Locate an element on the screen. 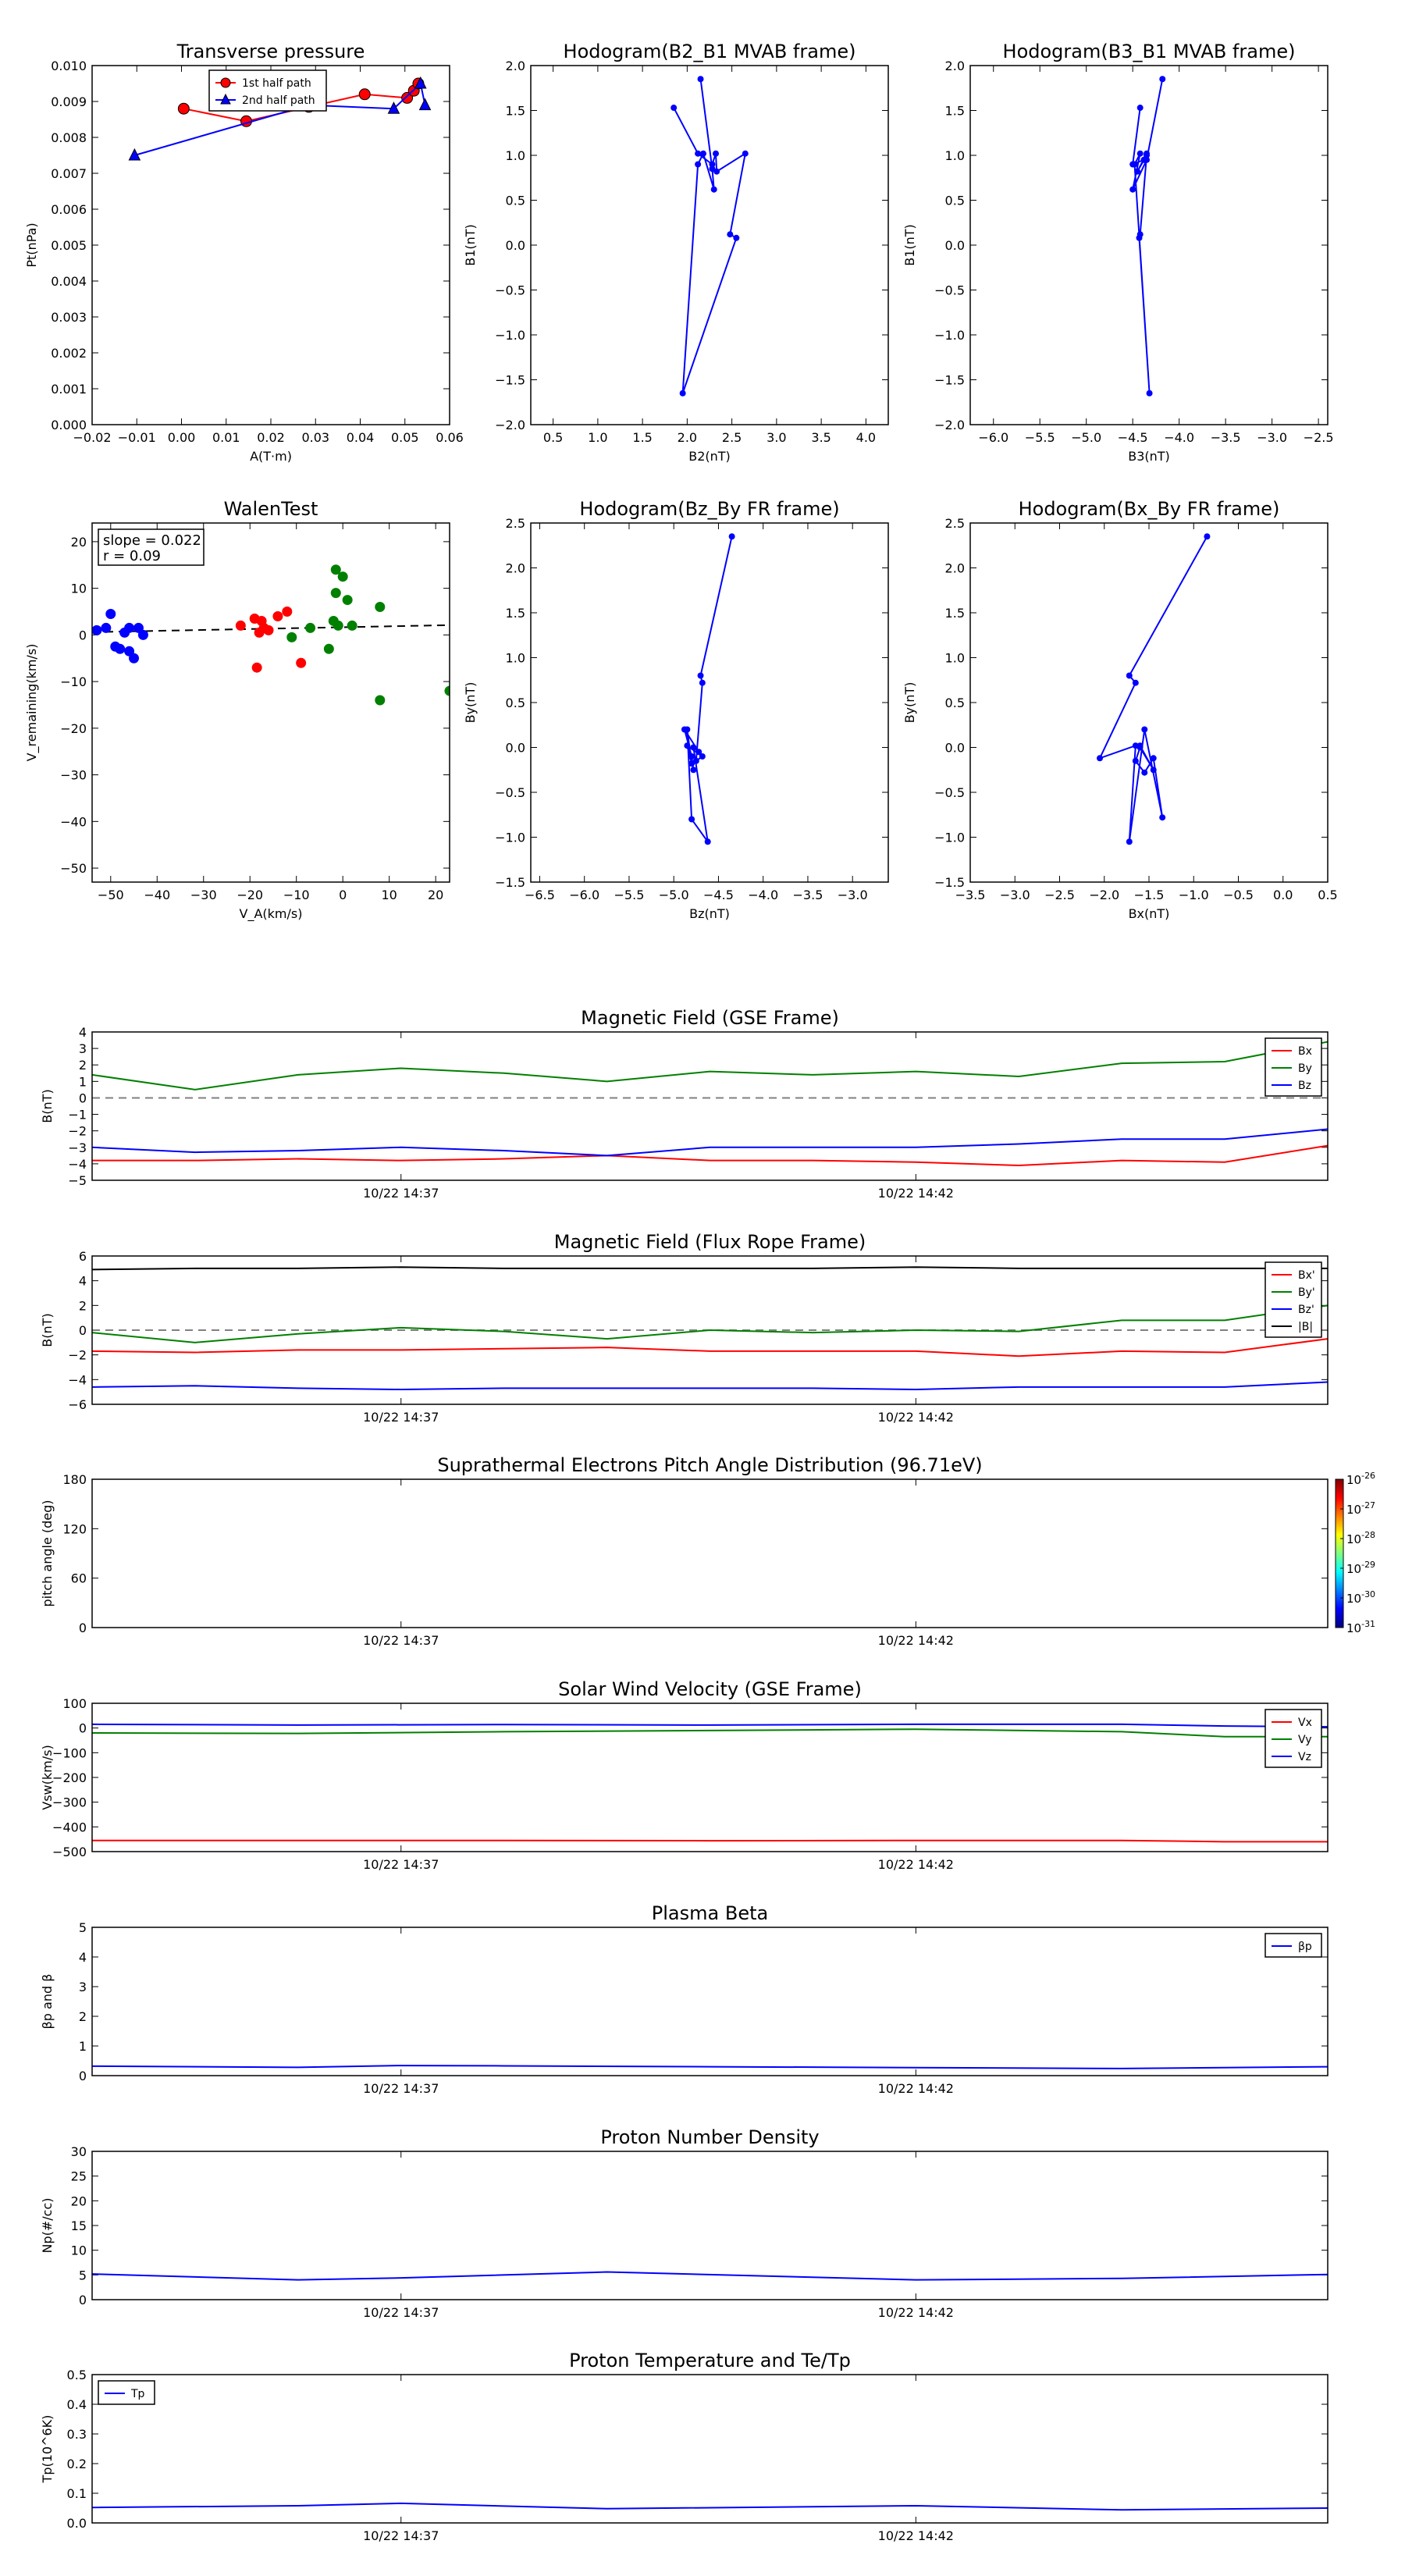 Image resolution: width=1405 pixels, height=2576 pixels. chart-title: Proton Temperature and Te/Tp is located at coordinates (710, 2360).